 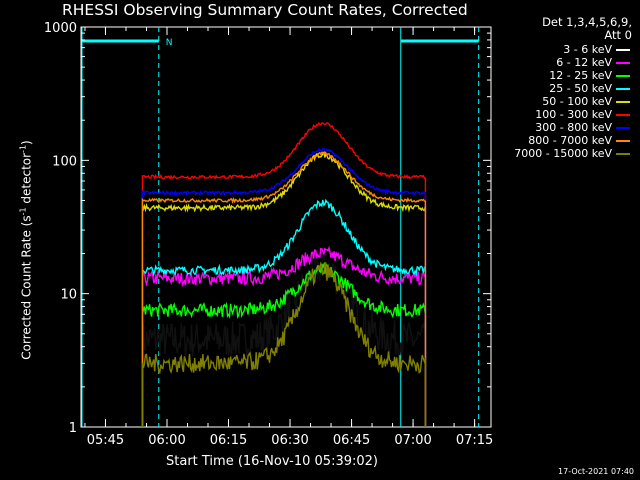 I want to click on legend-label: 25 - 50 keV, so click(x=580, y=88).